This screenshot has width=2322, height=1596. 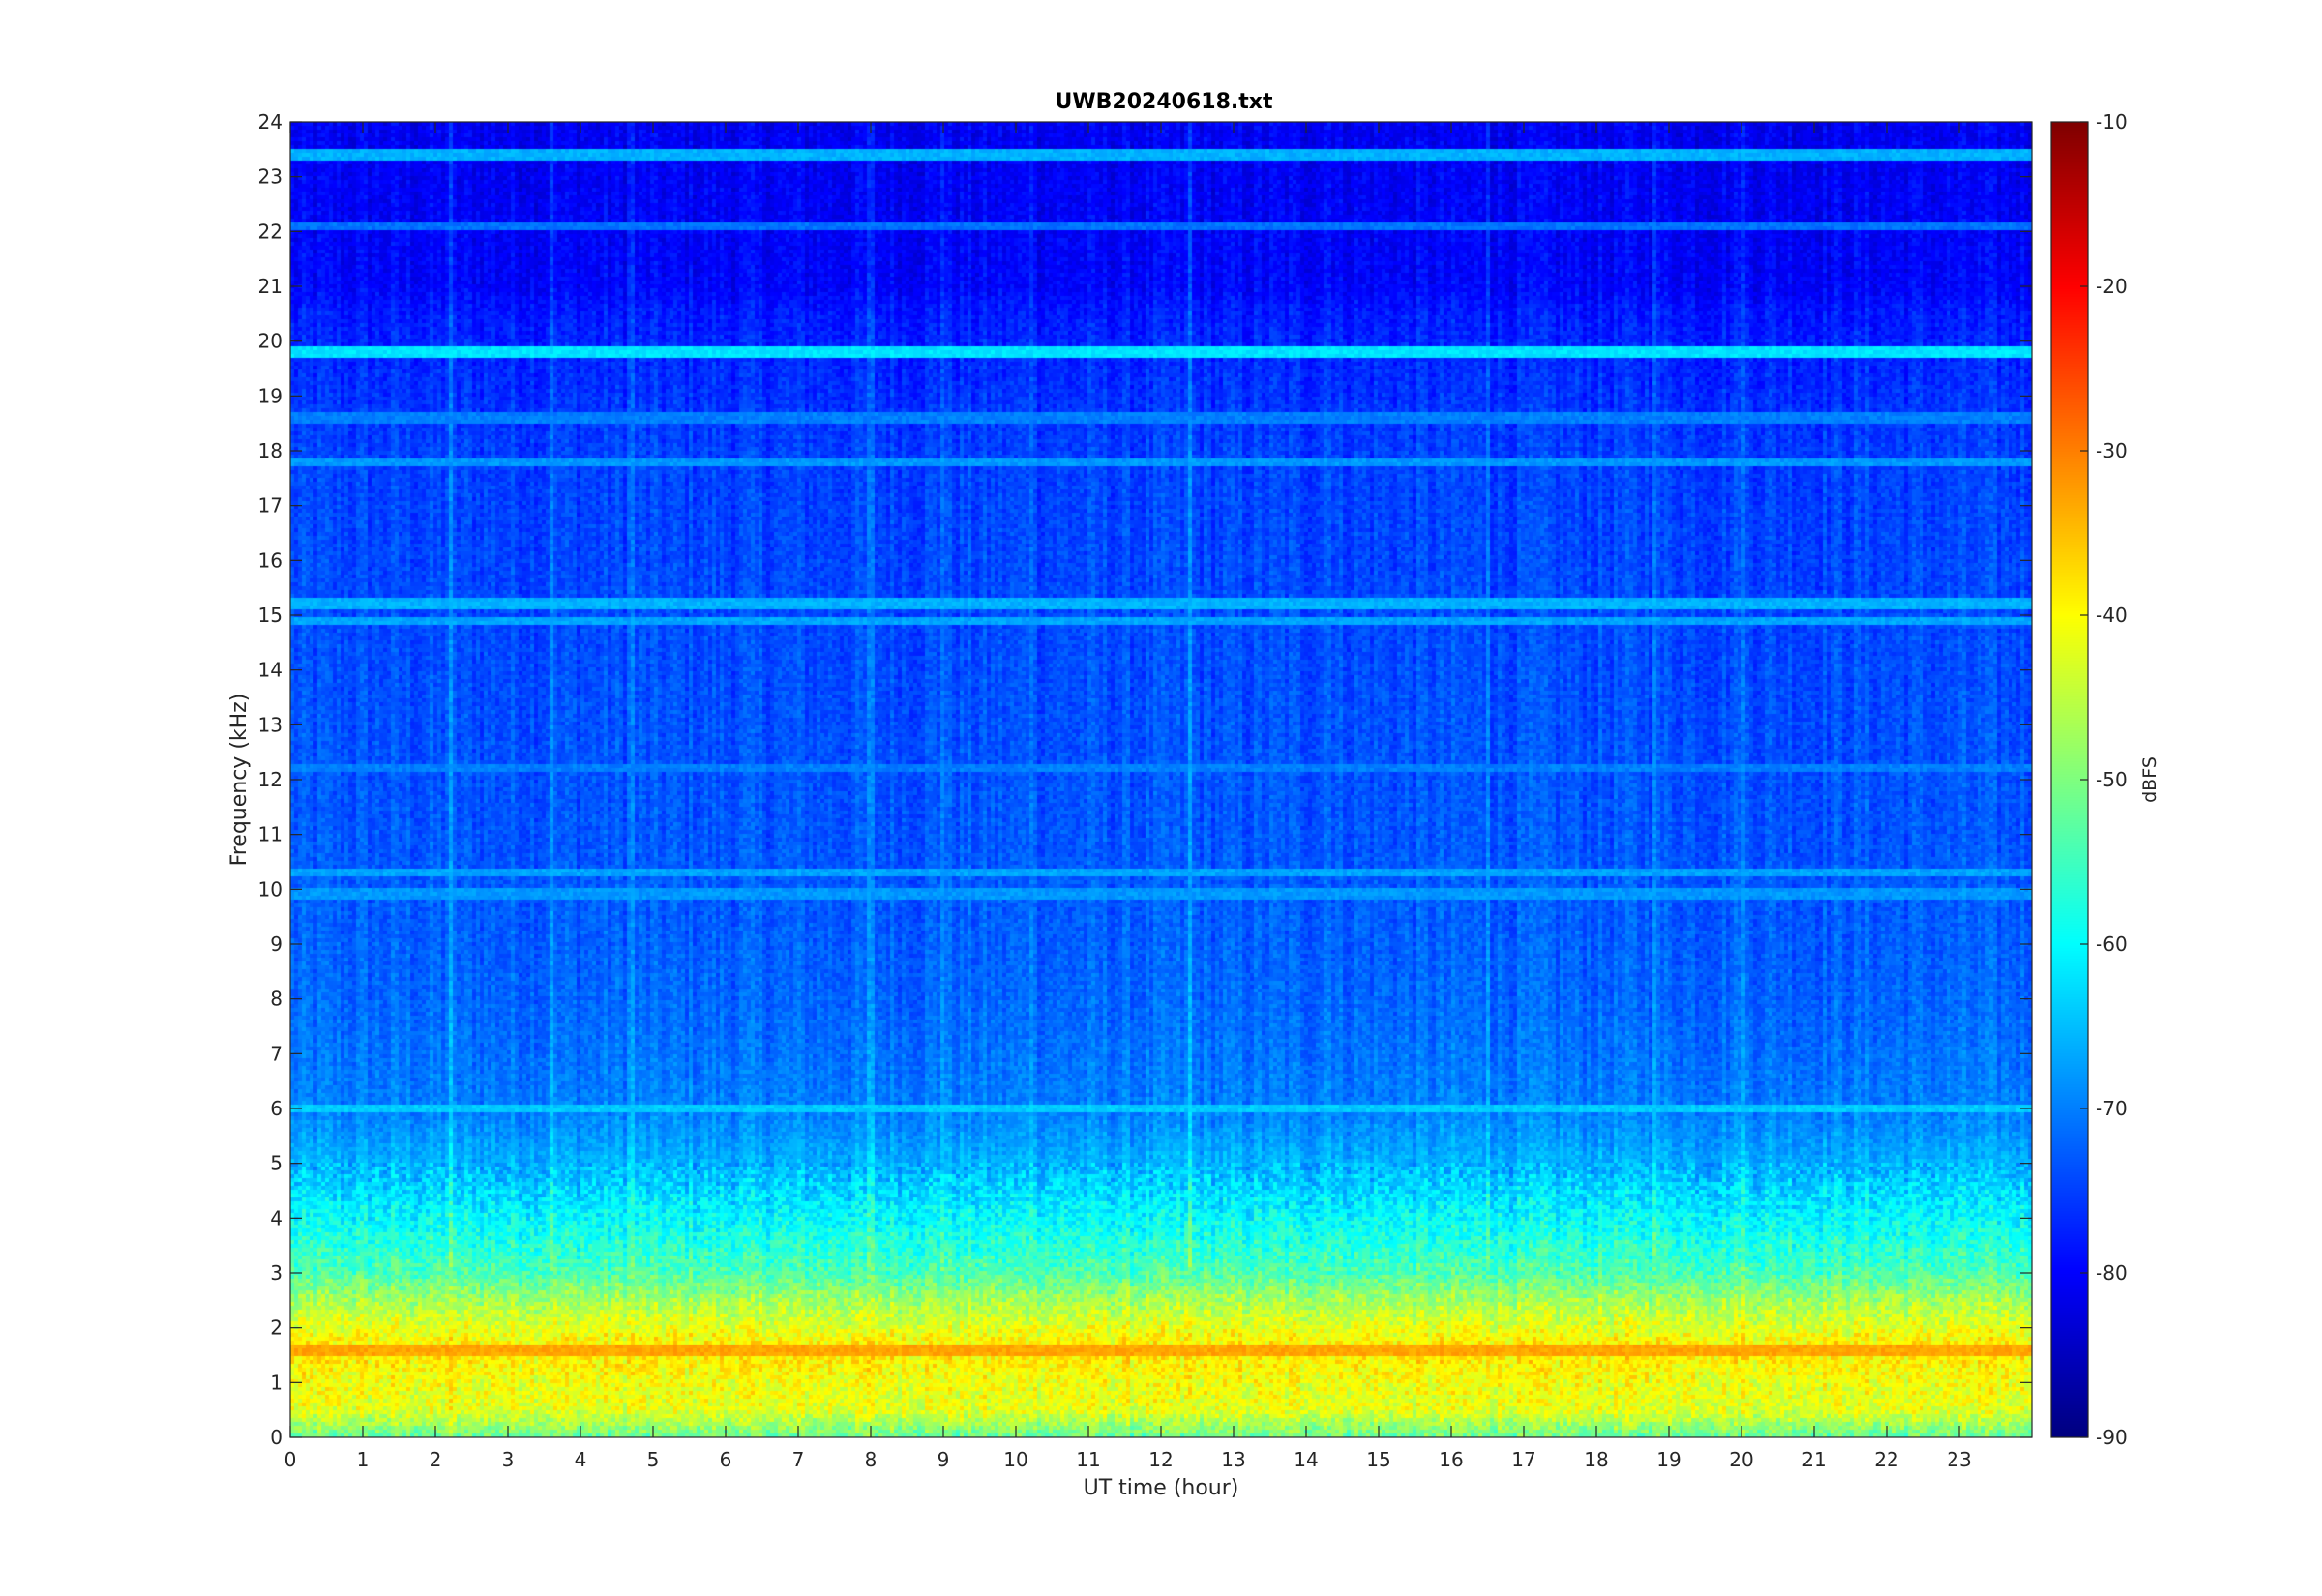 I want to click on chart-title: UWB20240618.txt, so click(x=1164, y=102).